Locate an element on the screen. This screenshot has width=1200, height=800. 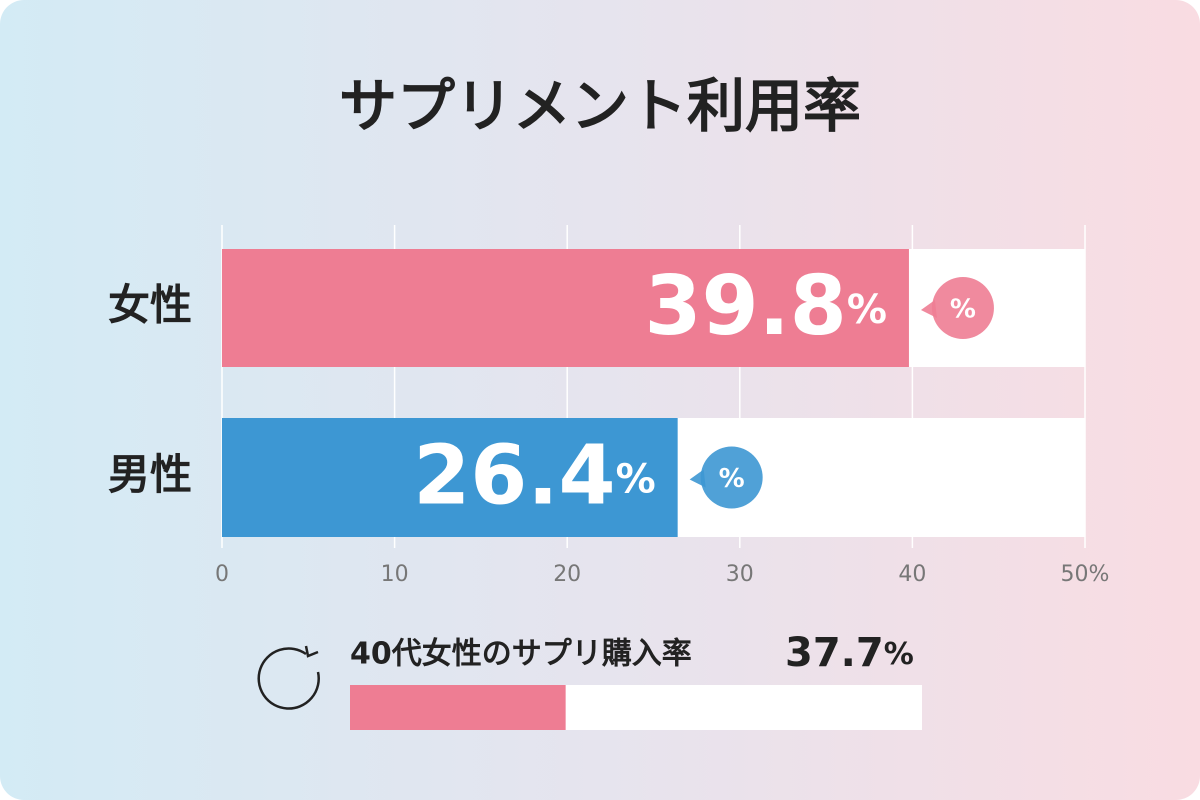
category-label: 男性 is located at coordinates (150, 474).